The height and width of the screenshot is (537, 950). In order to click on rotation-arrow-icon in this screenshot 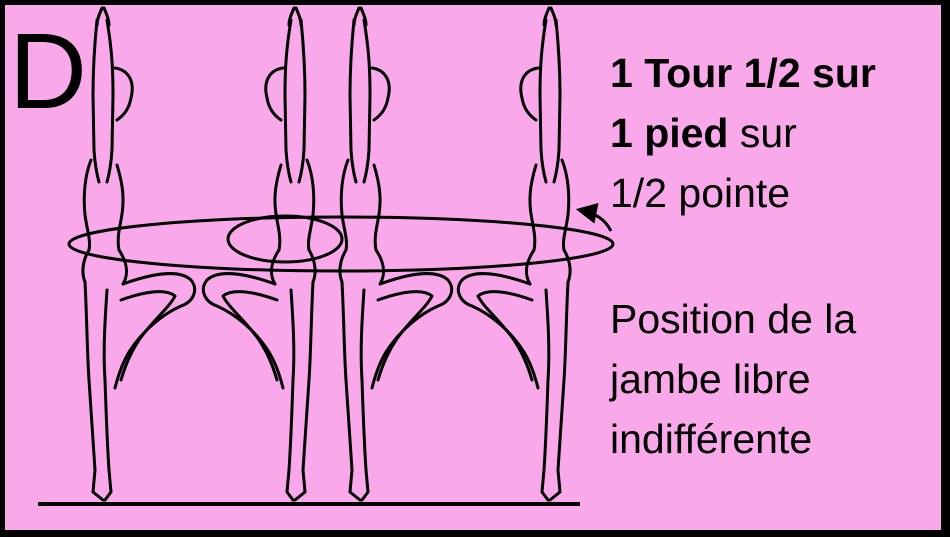, I will do `click(594, 217)`.